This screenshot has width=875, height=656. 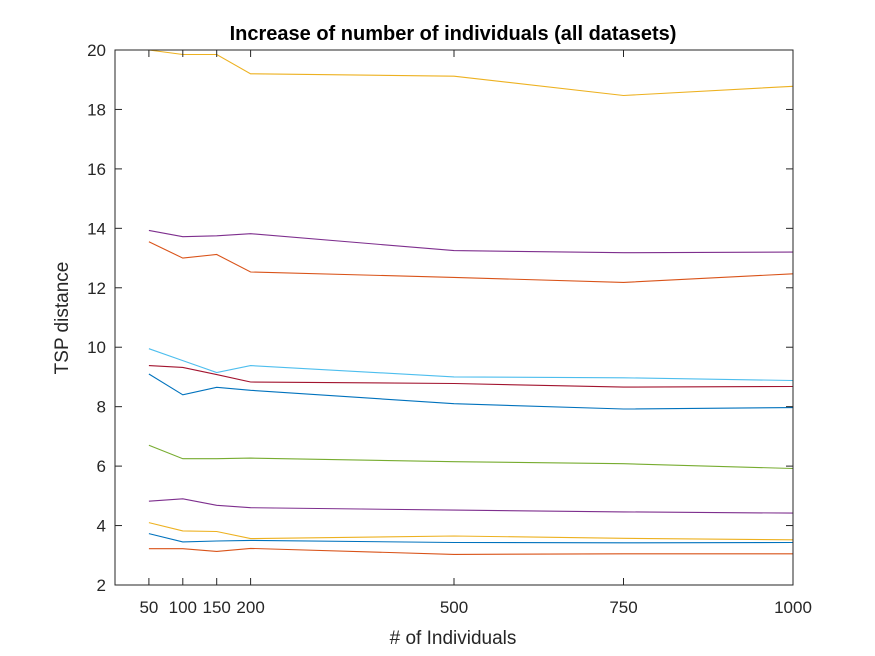 What do you see at coordinates (623, 607) in the screenshot?
I see `x-tick-label: 750` at bounding box center [623, 607].